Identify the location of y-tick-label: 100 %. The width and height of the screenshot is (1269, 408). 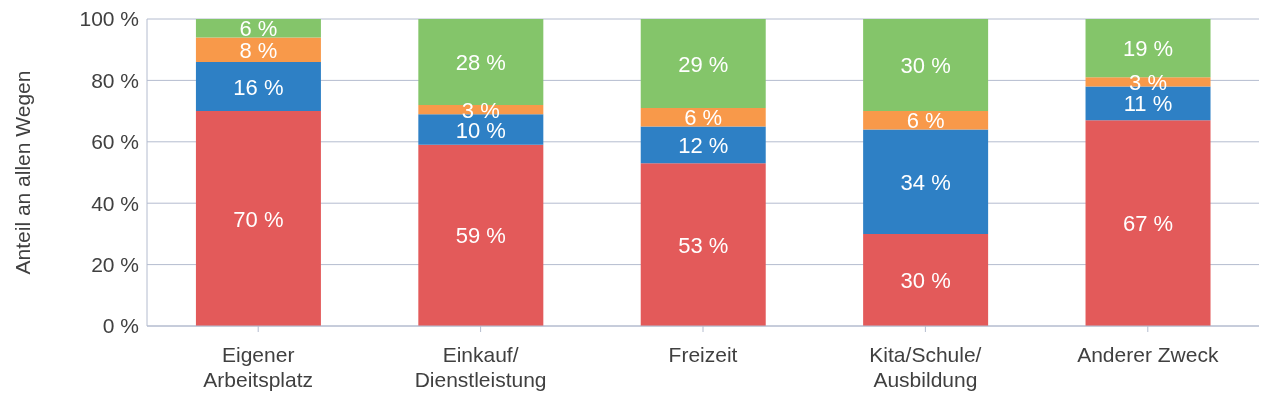
(109, 19).